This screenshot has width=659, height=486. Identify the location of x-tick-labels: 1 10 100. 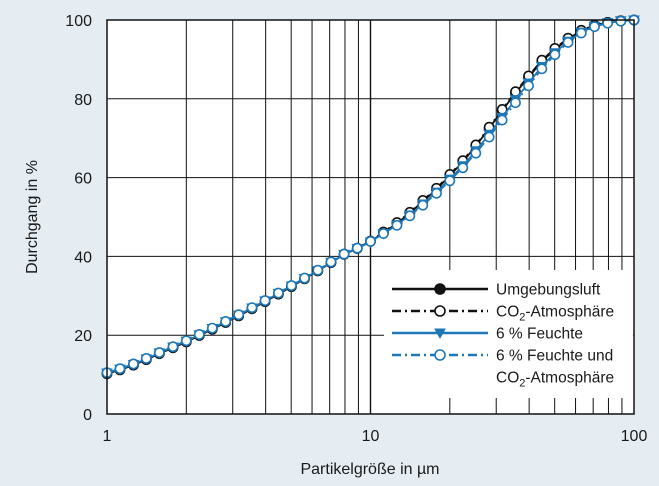
(375, 436).